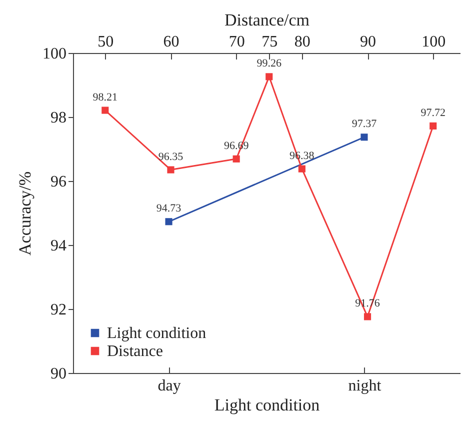 The height and width of the screenshot is (425, 463). I want to click on data-label: 99.26, so click(269, 64).